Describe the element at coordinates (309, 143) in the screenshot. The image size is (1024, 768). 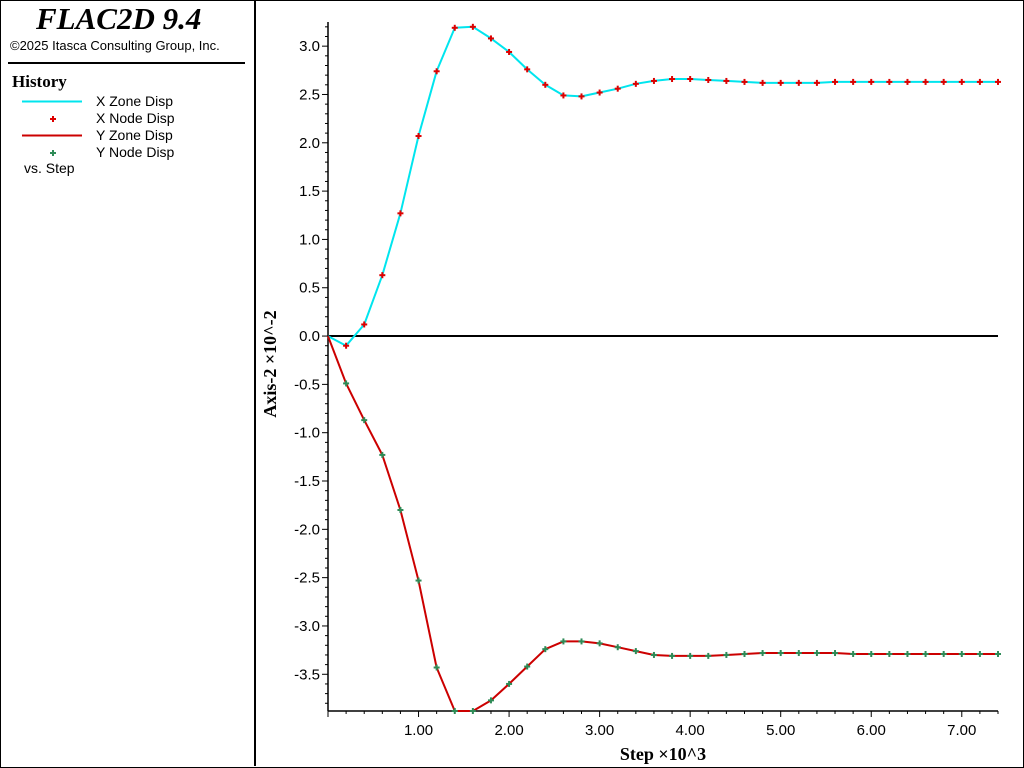
I see `y-tick-label: 2.0` at that location.